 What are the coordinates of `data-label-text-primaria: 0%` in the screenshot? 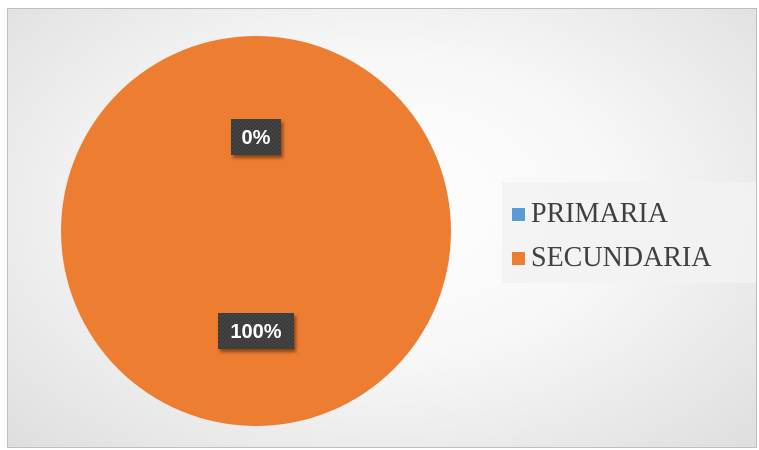 It's located at (256, 138).